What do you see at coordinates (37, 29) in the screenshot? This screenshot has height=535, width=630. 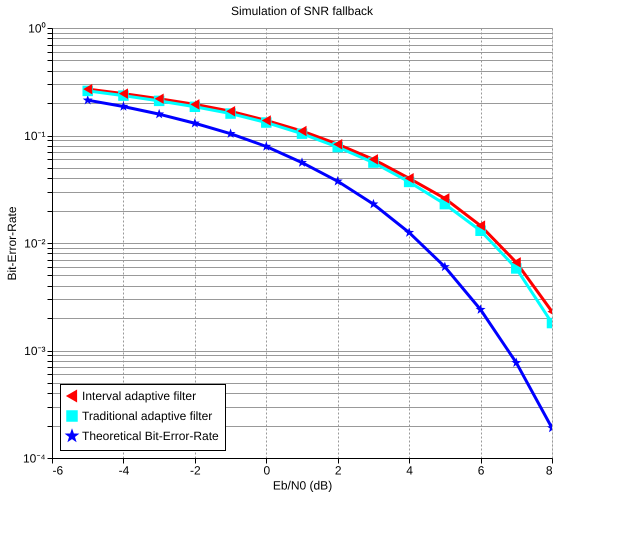 I see `y-tick-label: 10⁰` at bounding box center [37, 29].